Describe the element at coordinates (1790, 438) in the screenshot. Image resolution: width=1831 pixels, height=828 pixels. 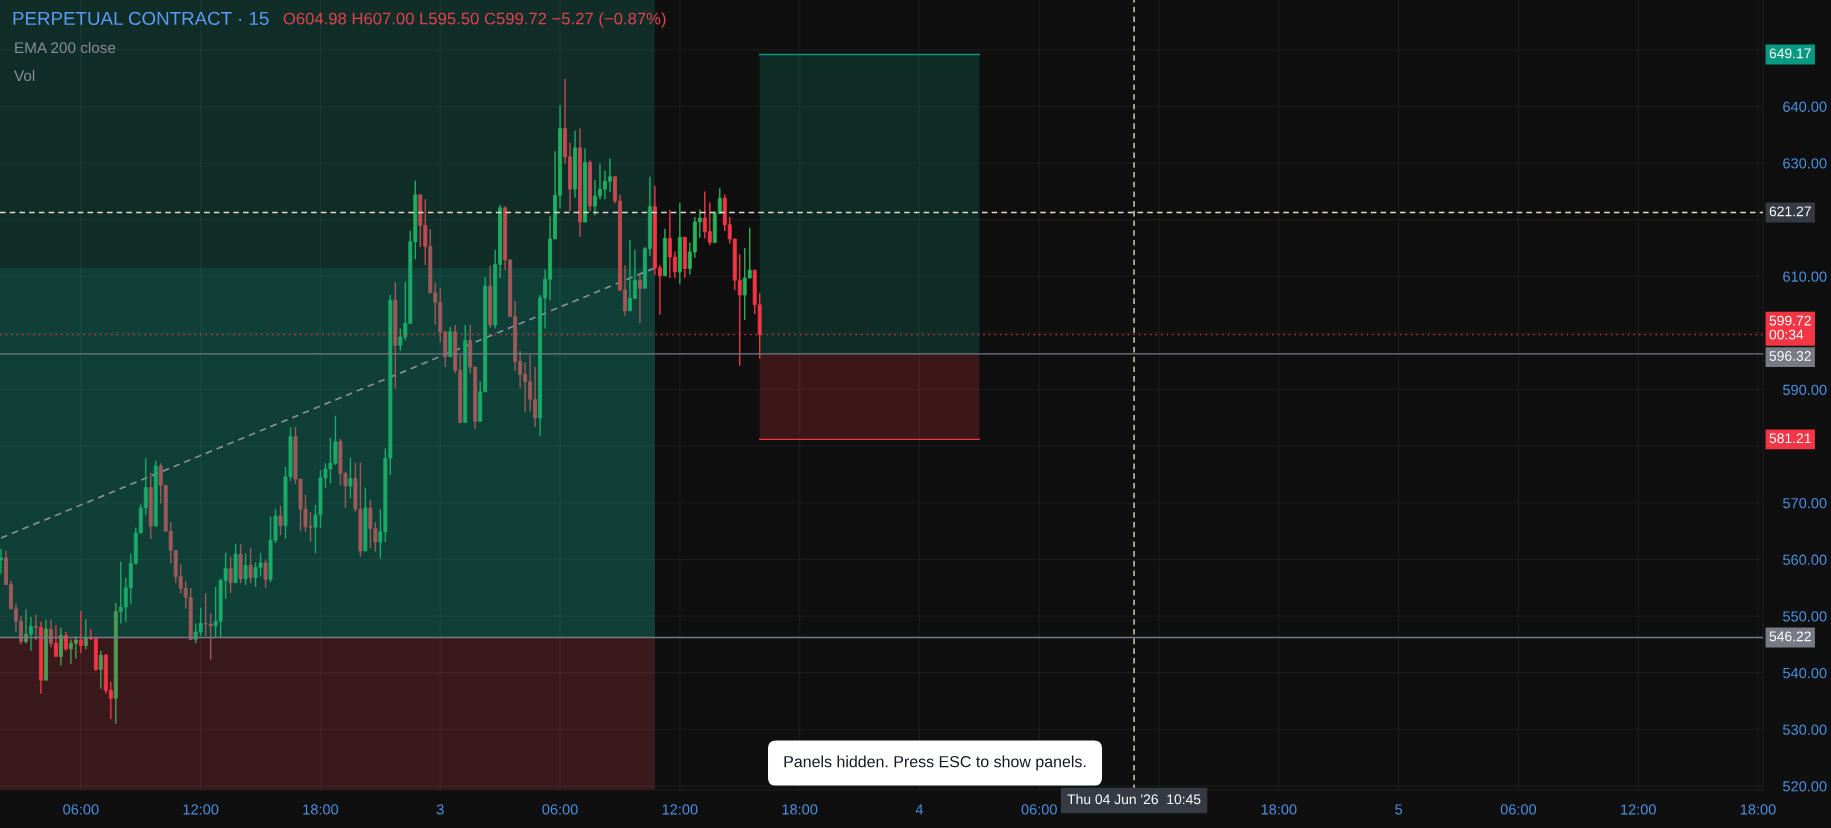
I see `text: 581.21` at that location.